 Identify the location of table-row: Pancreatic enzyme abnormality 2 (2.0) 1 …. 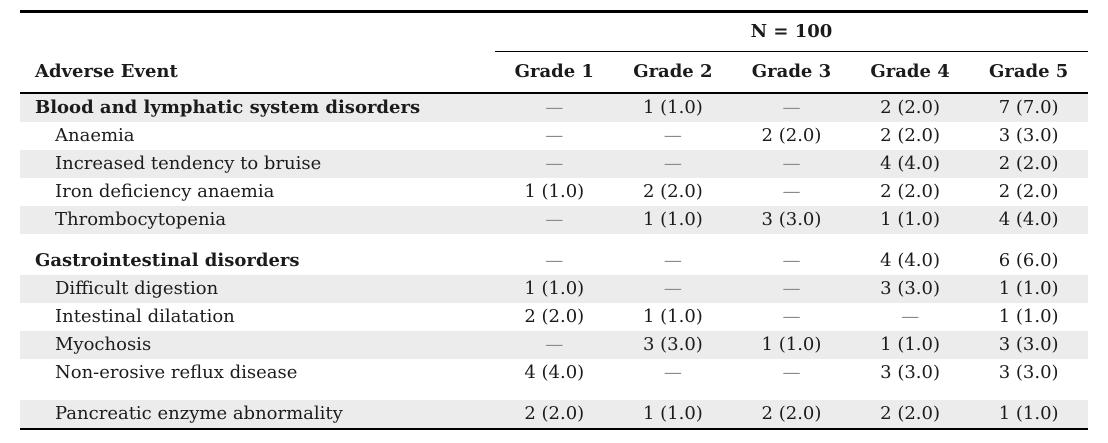
(554, 413).